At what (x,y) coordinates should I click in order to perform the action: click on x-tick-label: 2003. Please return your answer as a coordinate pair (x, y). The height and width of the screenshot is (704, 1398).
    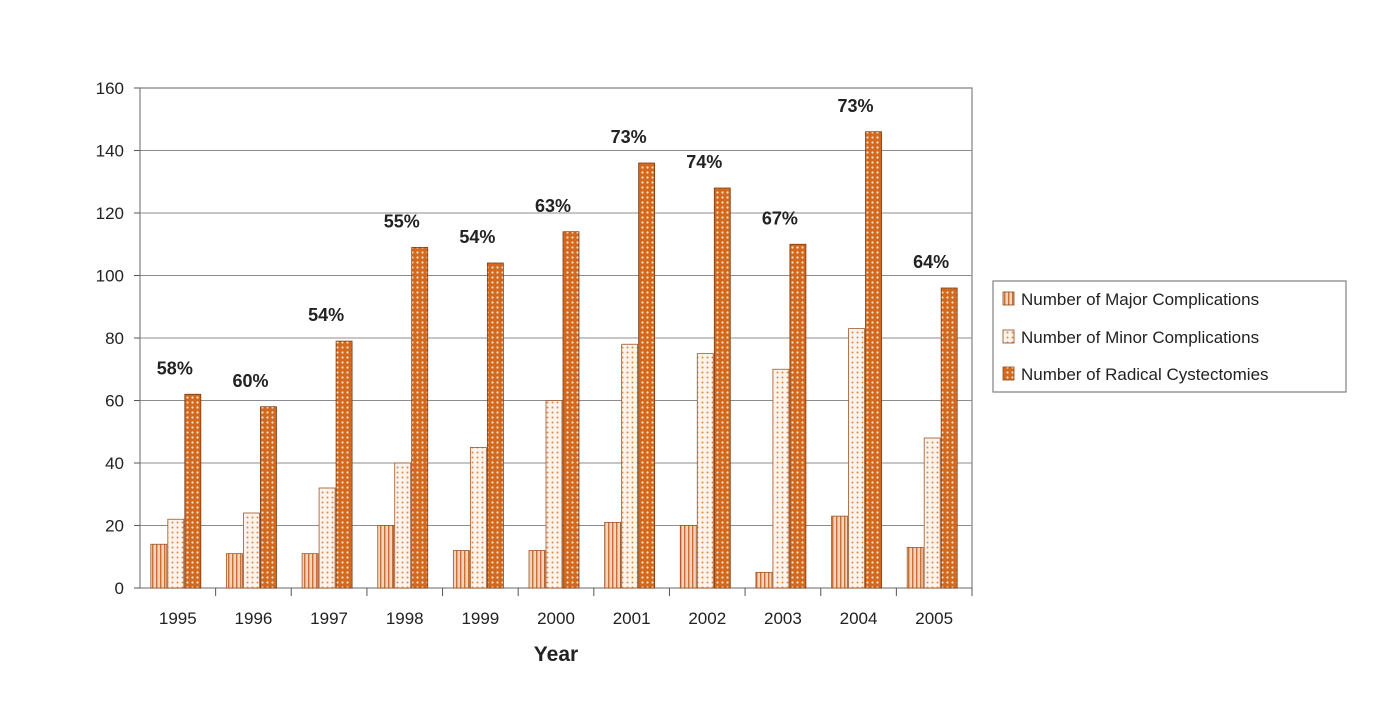
    Looking at the image, I should click on (783, 618).